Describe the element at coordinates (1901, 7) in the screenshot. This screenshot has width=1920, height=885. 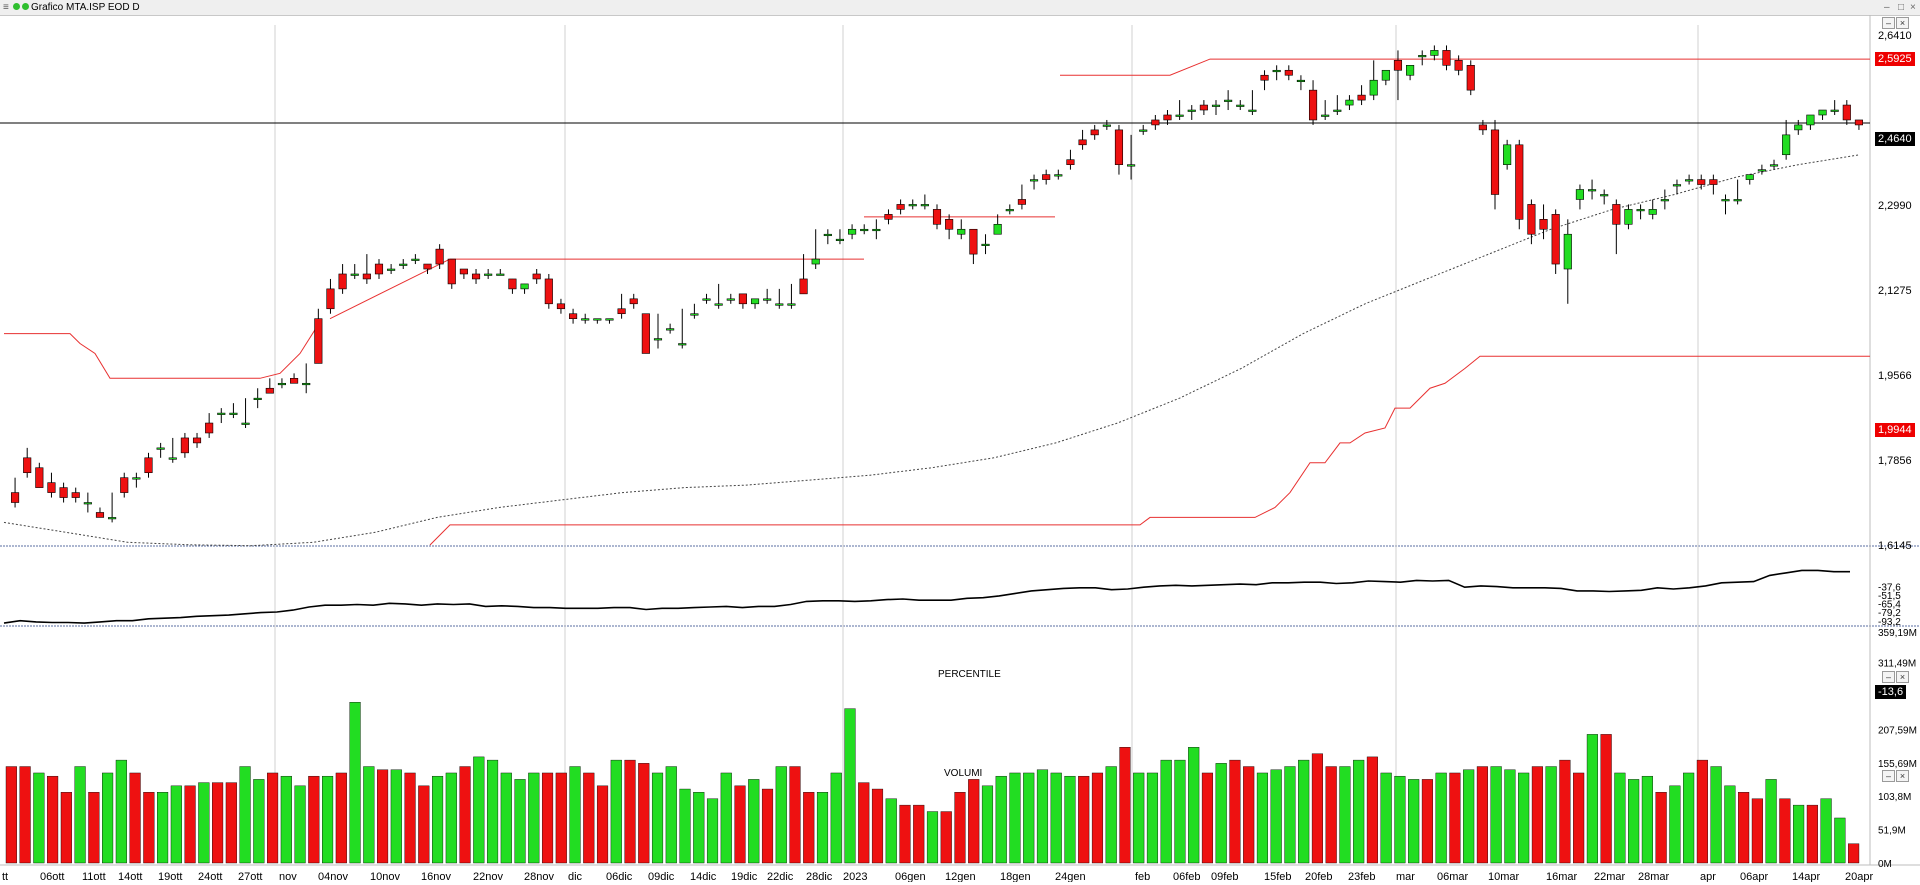
I see `maximize-icon: □` at that location.